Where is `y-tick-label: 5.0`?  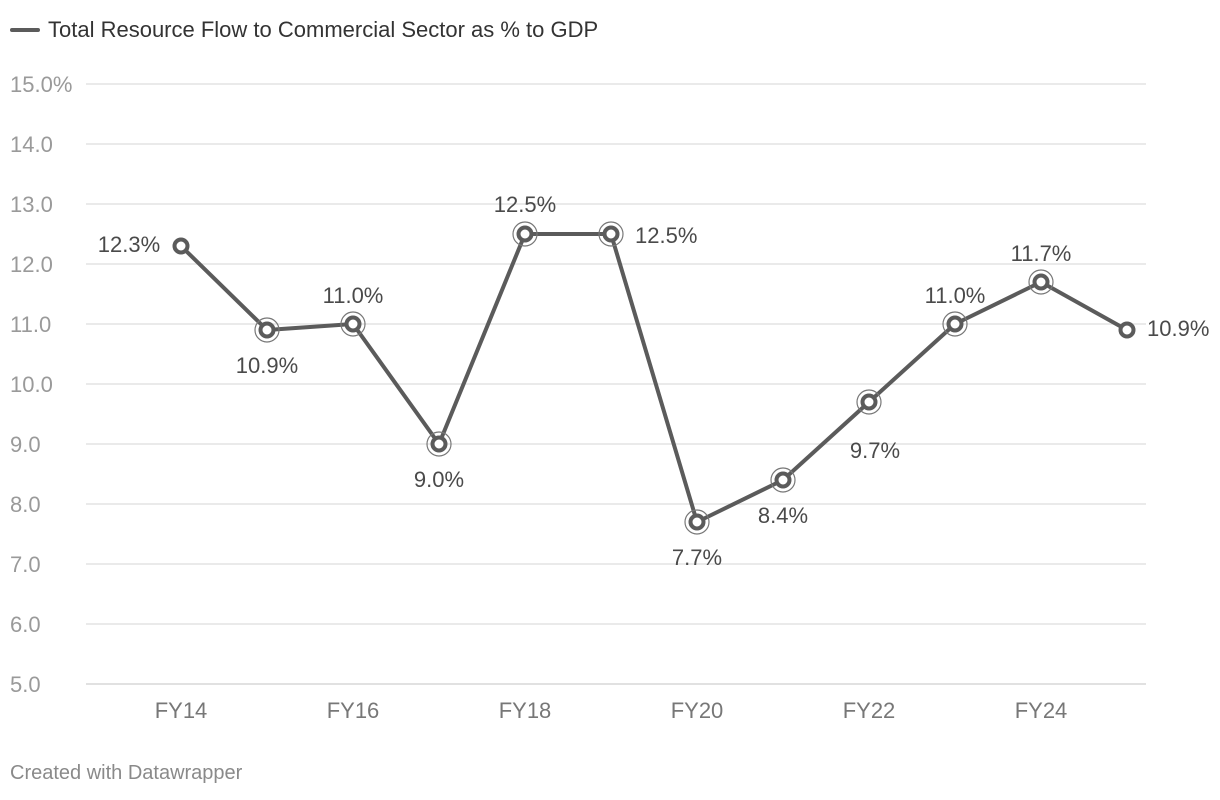 y-tick-label: 5.0 is located at coordinates (25, 684).